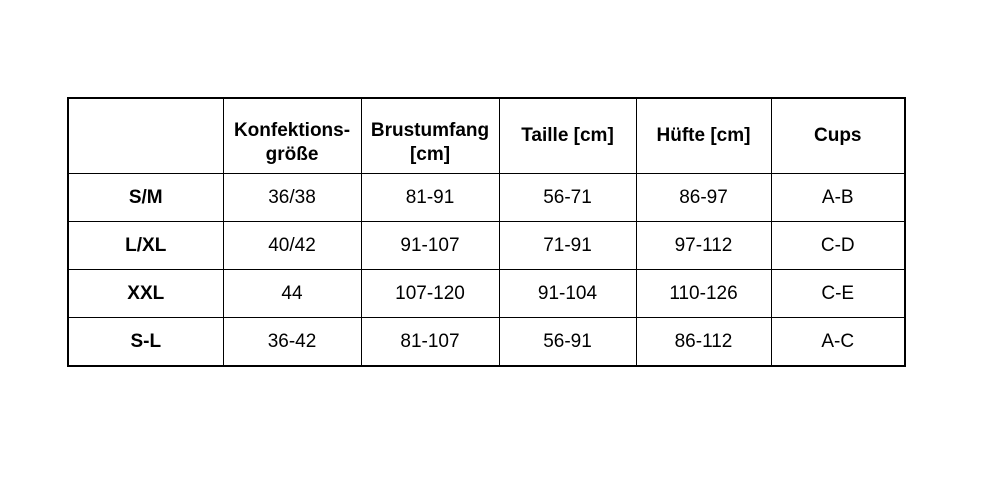  I want to click on cell-taille: 91-104, so click(567, 293).